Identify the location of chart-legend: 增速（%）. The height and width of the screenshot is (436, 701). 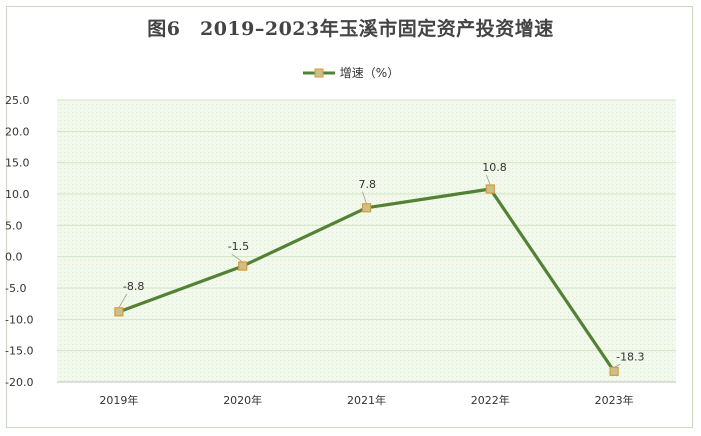
(350, 72).